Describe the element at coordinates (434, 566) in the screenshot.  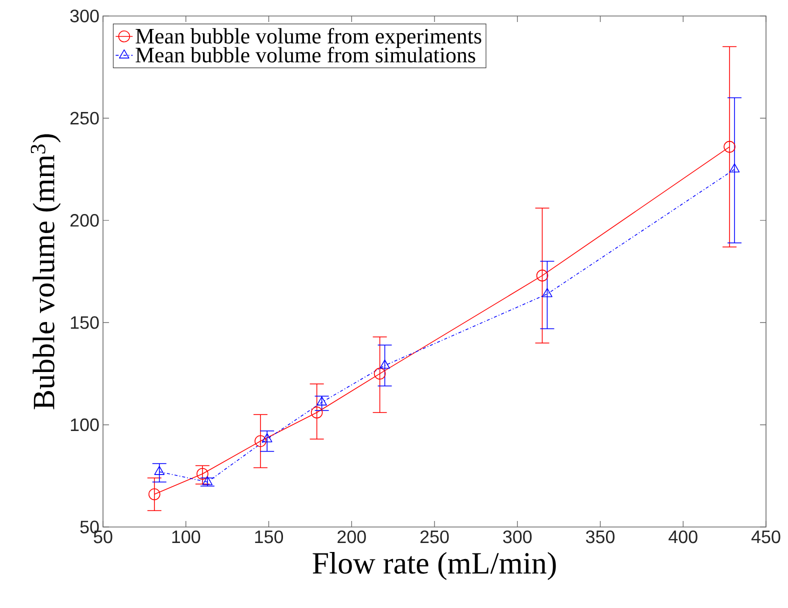
I see `x-axis-title: Flow rate (mL/min)` at that location.